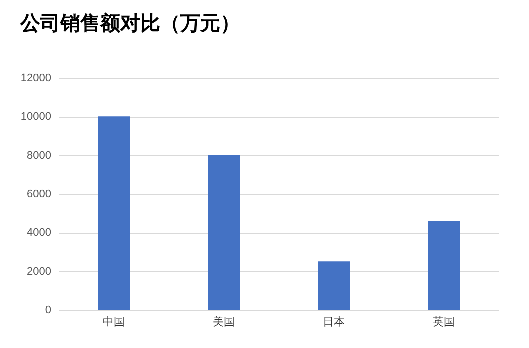 Image resolution: width=529 pixels, height=348 pixels. I want to click on y-tick-label: 6000, so click(39, 194).